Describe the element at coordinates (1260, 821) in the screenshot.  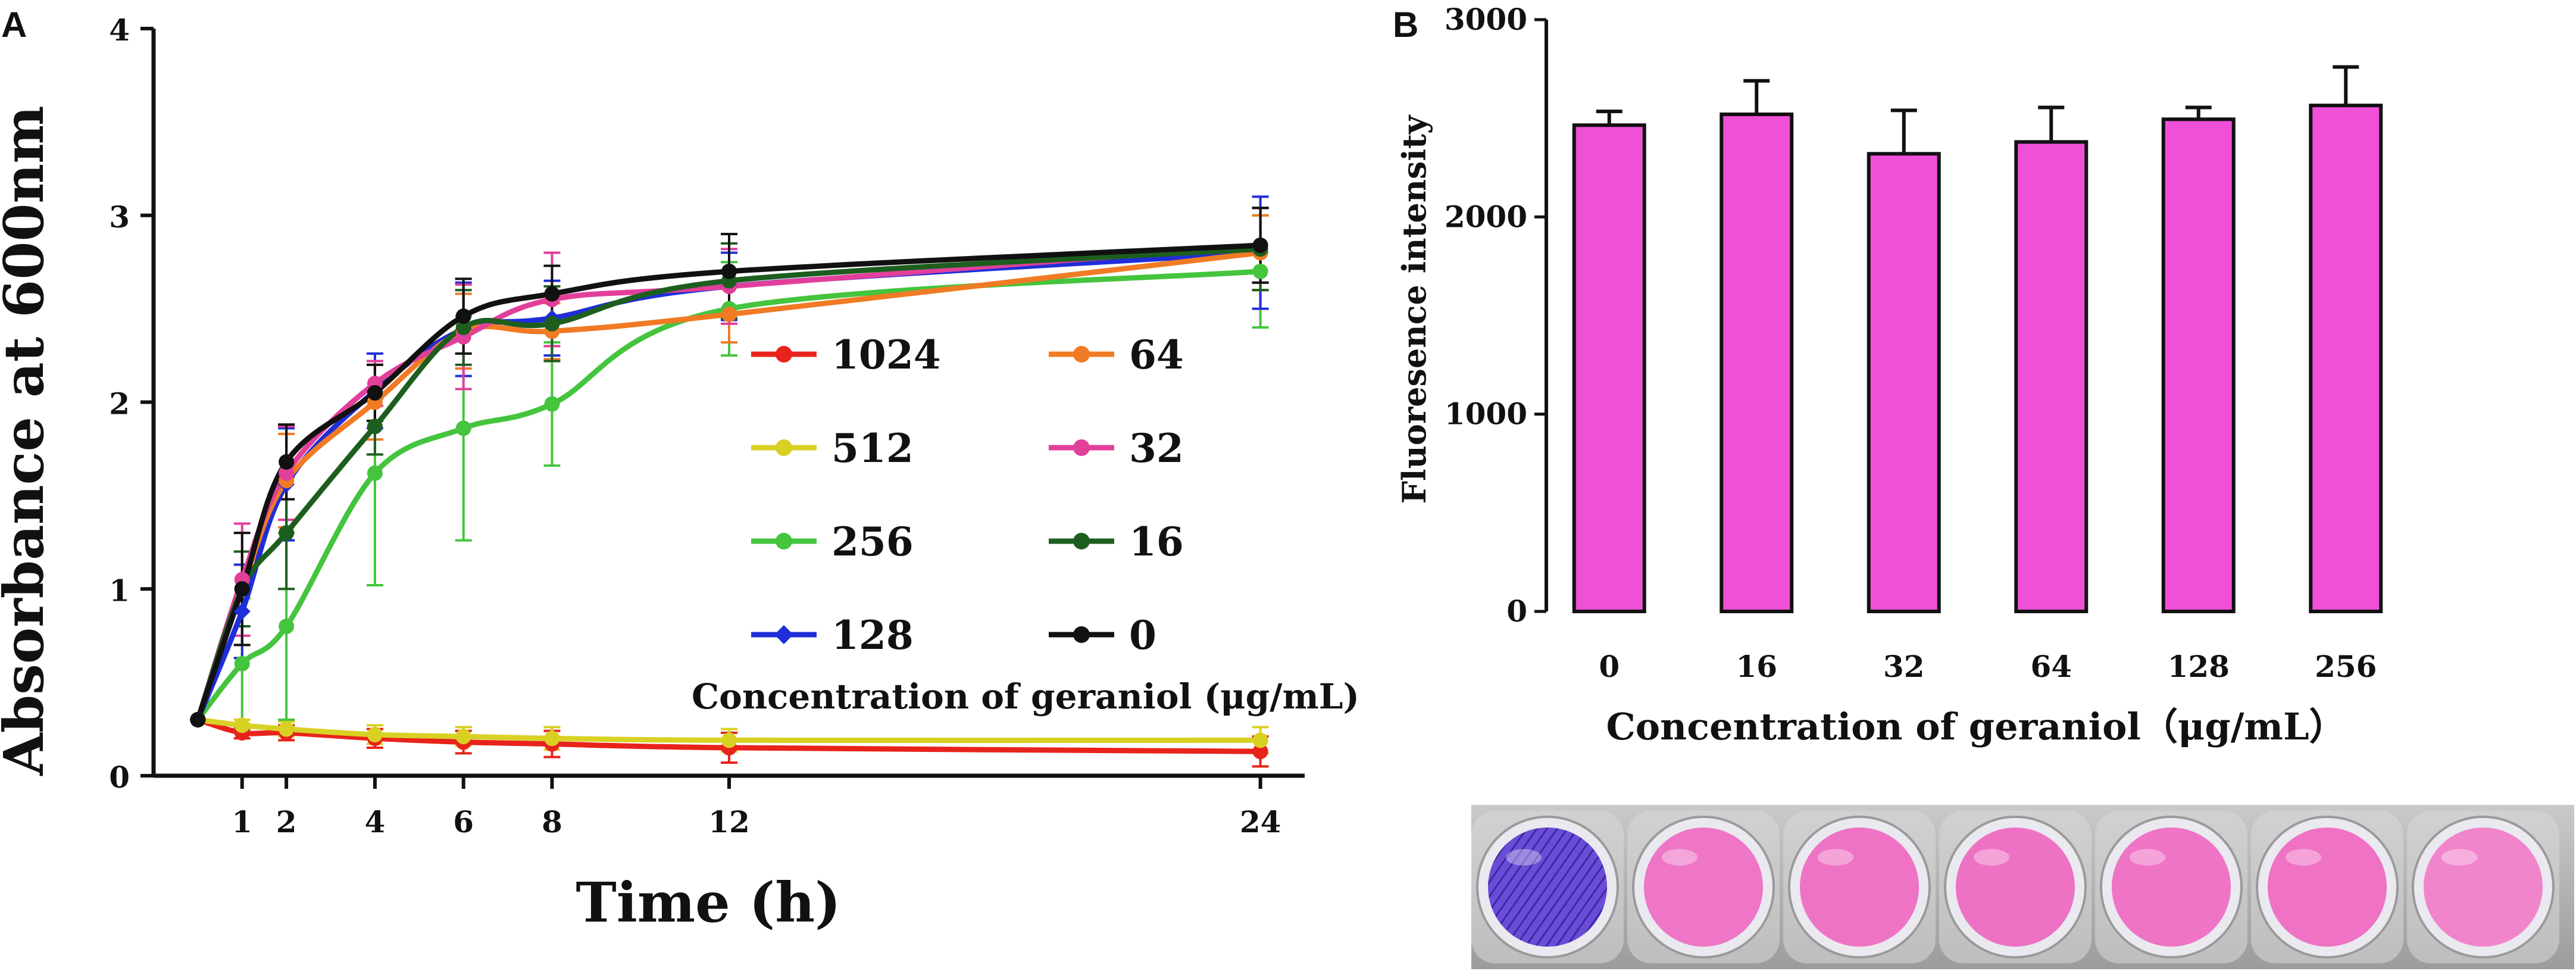
I see `x-tick-label: 24` at that location.